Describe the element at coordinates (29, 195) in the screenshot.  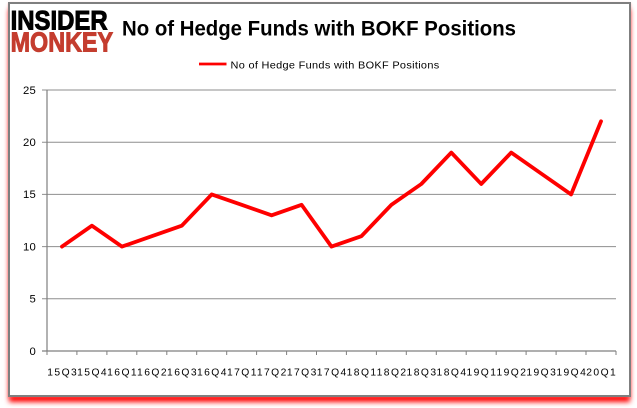
I see `svg-text: 15` at that location.